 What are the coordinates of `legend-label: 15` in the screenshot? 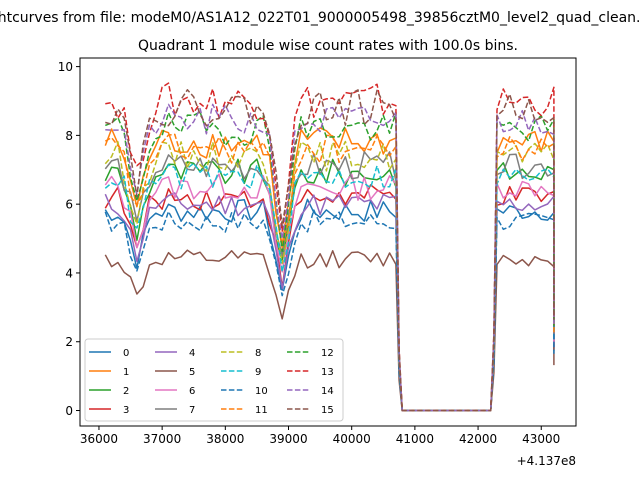 It's located at (327, 410).